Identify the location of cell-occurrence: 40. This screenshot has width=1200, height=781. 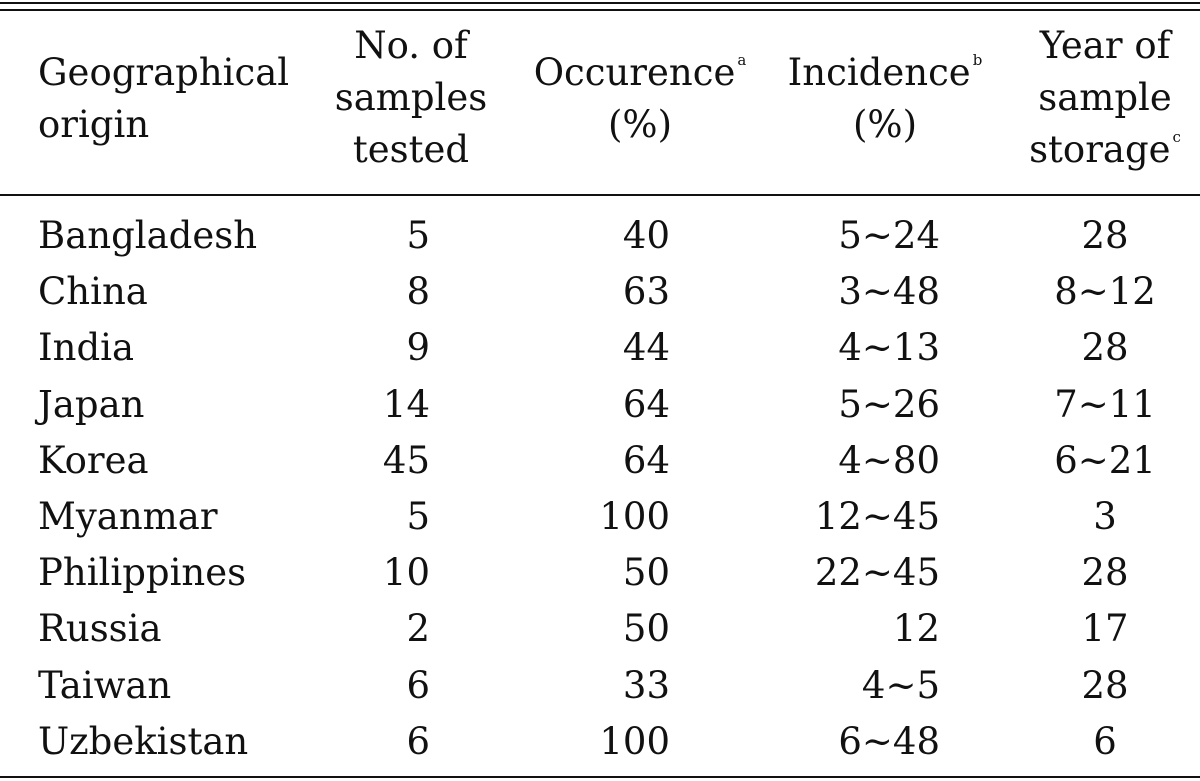
(646, 235).